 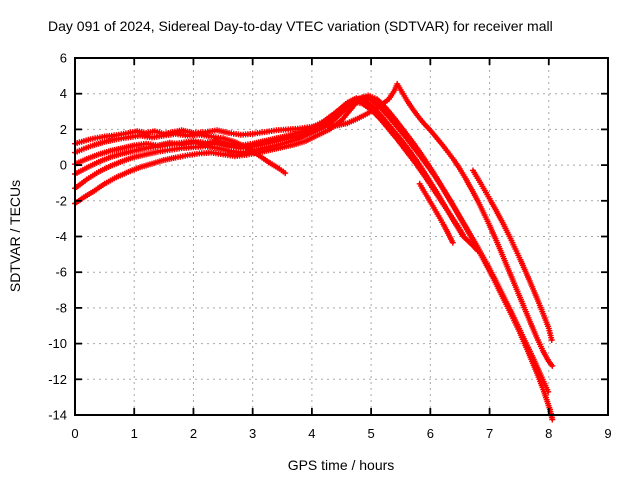 What do you see at coordinates (607, 433) in the screenshot?
I see `x-tick-label: 9` at bounding box center [607, 433].